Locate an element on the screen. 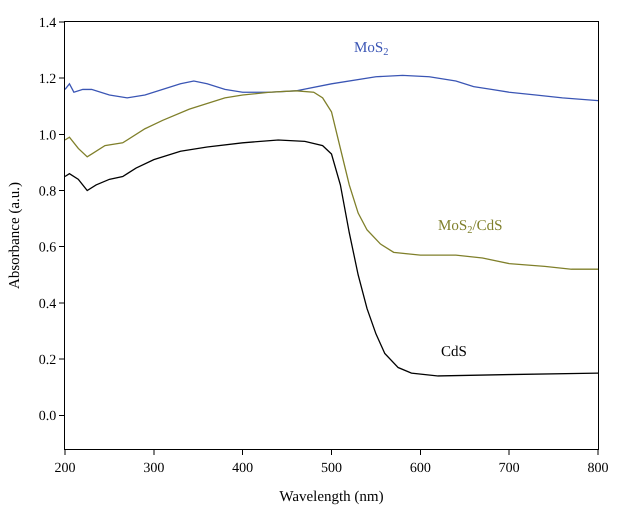 This screenshot has width=621, height=513. x-tick-label: 800 is located at coordinates (598, 468).